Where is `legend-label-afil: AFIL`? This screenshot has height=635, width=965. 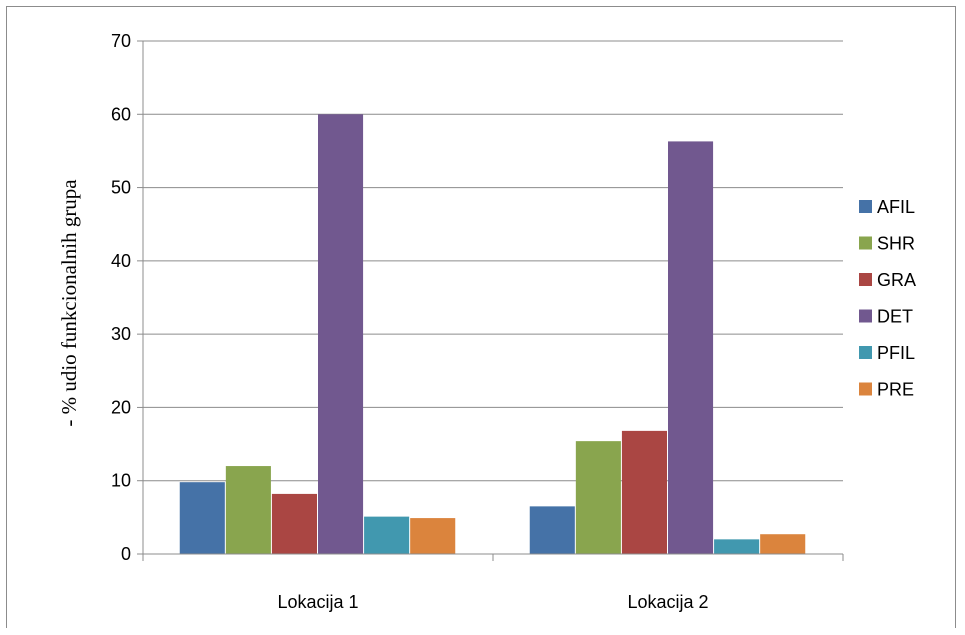
legend-label-afil: AFIL is located at coordinates (896, 207).